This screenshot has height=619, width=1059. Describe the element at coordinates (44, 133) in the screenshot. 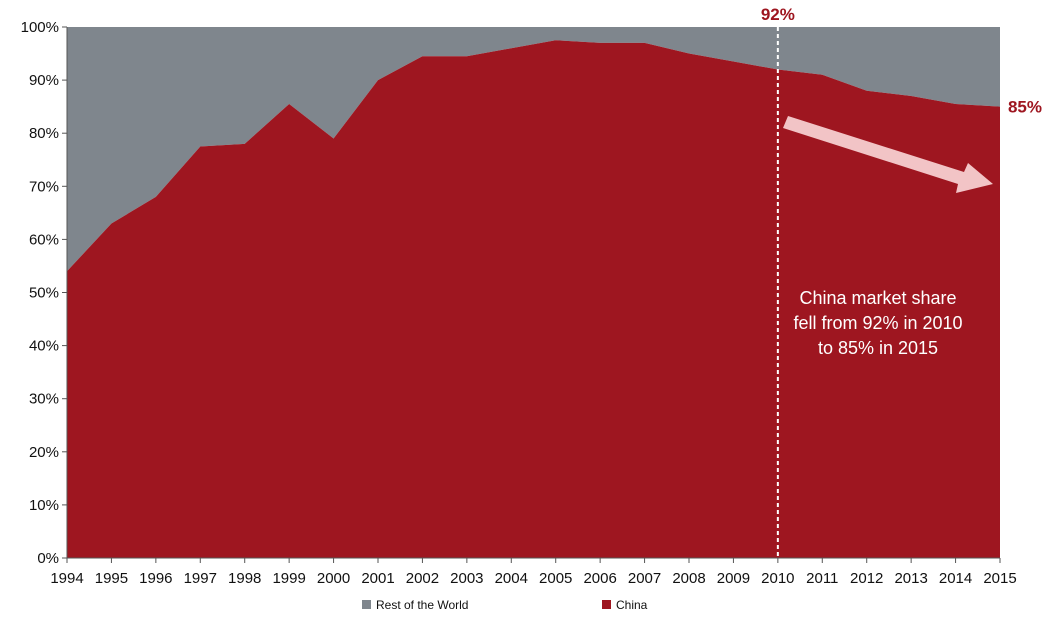

I see `y-tick-label: 80%` at that location.